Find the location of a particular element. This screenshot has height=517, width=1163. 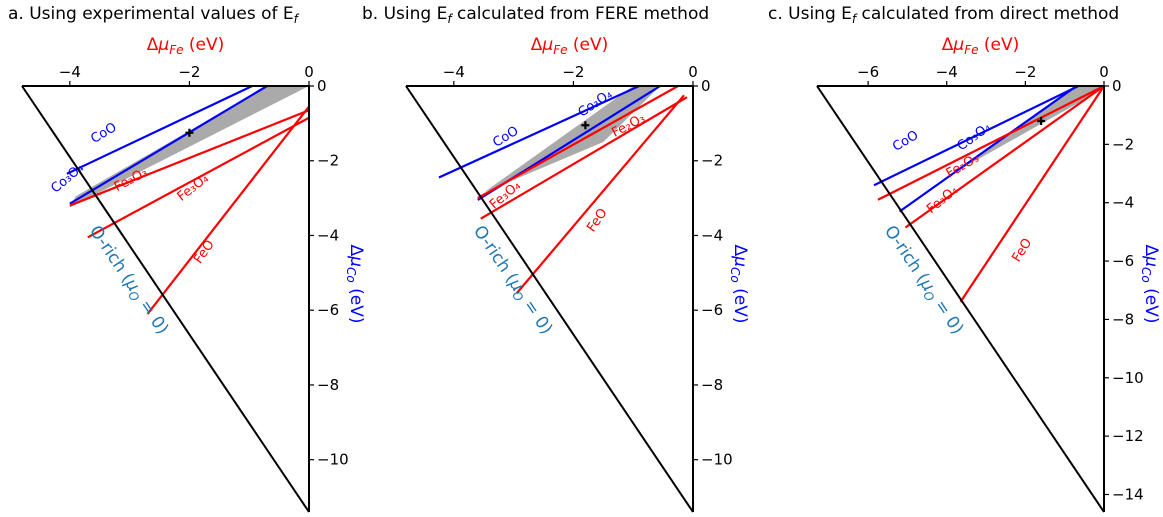

chart-title: a. Using experimental values of Ef is located at coordinates (154, 15).